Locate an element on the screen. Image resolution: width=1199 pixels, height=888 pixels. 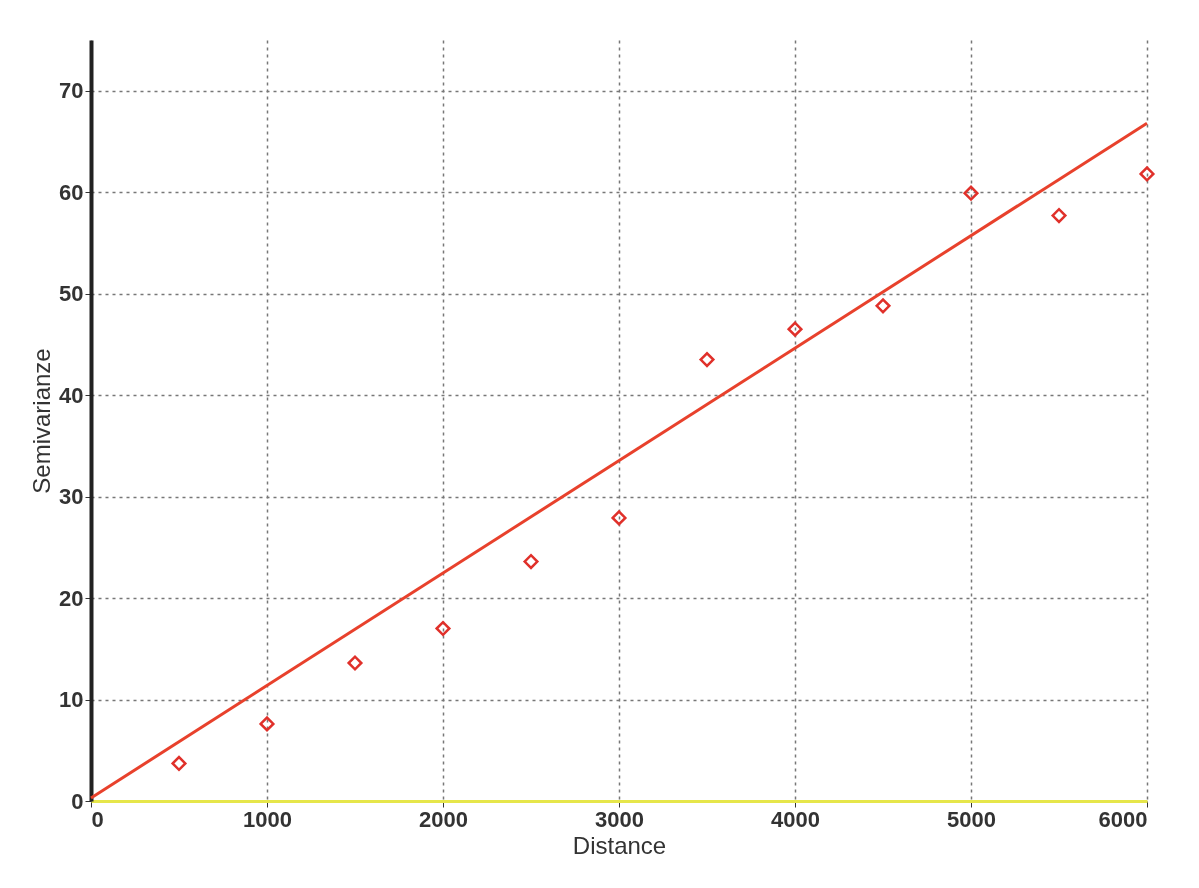
y-tick-label: 50 is located at coordinates (71, 294).